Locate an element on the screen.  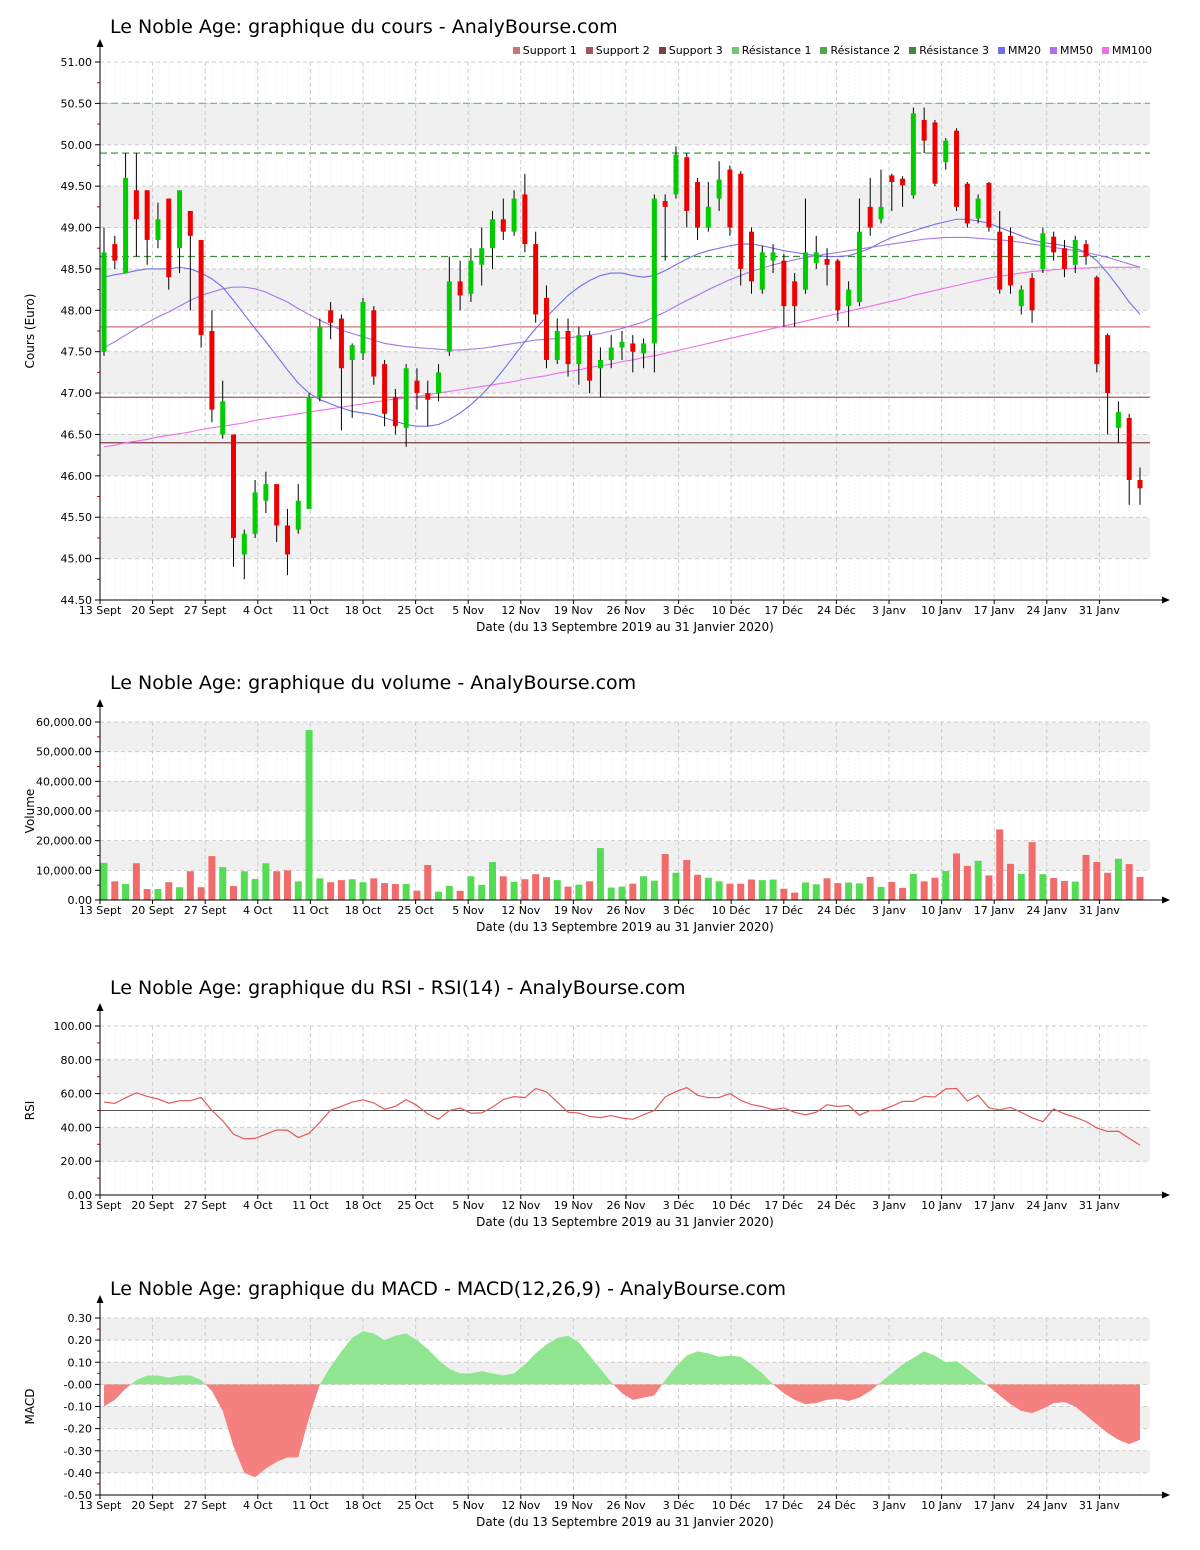
svg-text: -0.10 is located at coordinates (78, 1407).